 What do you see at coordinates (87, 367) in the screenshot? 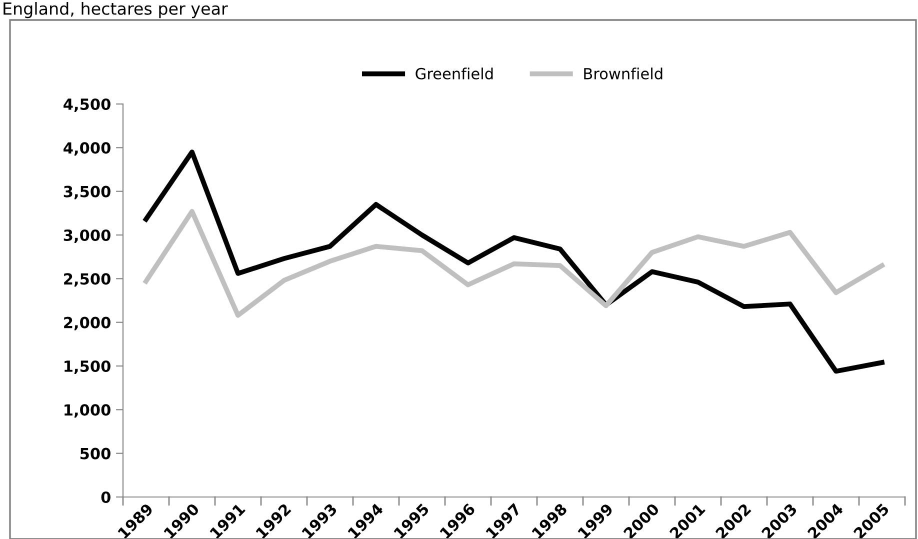
I see `y-tick-label: 1,500` at bounding box center [87, 367].